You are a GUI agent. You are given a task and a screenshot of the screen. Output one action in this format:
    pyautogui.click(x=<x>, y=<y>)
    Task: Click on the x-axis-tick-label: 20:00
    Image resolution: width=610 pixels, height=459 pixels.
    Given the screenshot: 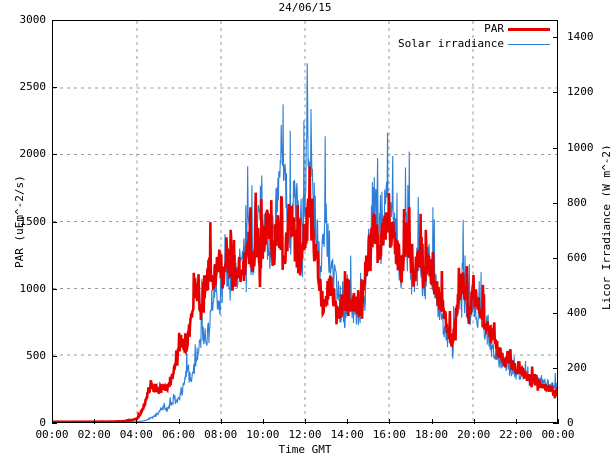 What is the action you would take?
    pyautogui.click(x=474, y=434)
    